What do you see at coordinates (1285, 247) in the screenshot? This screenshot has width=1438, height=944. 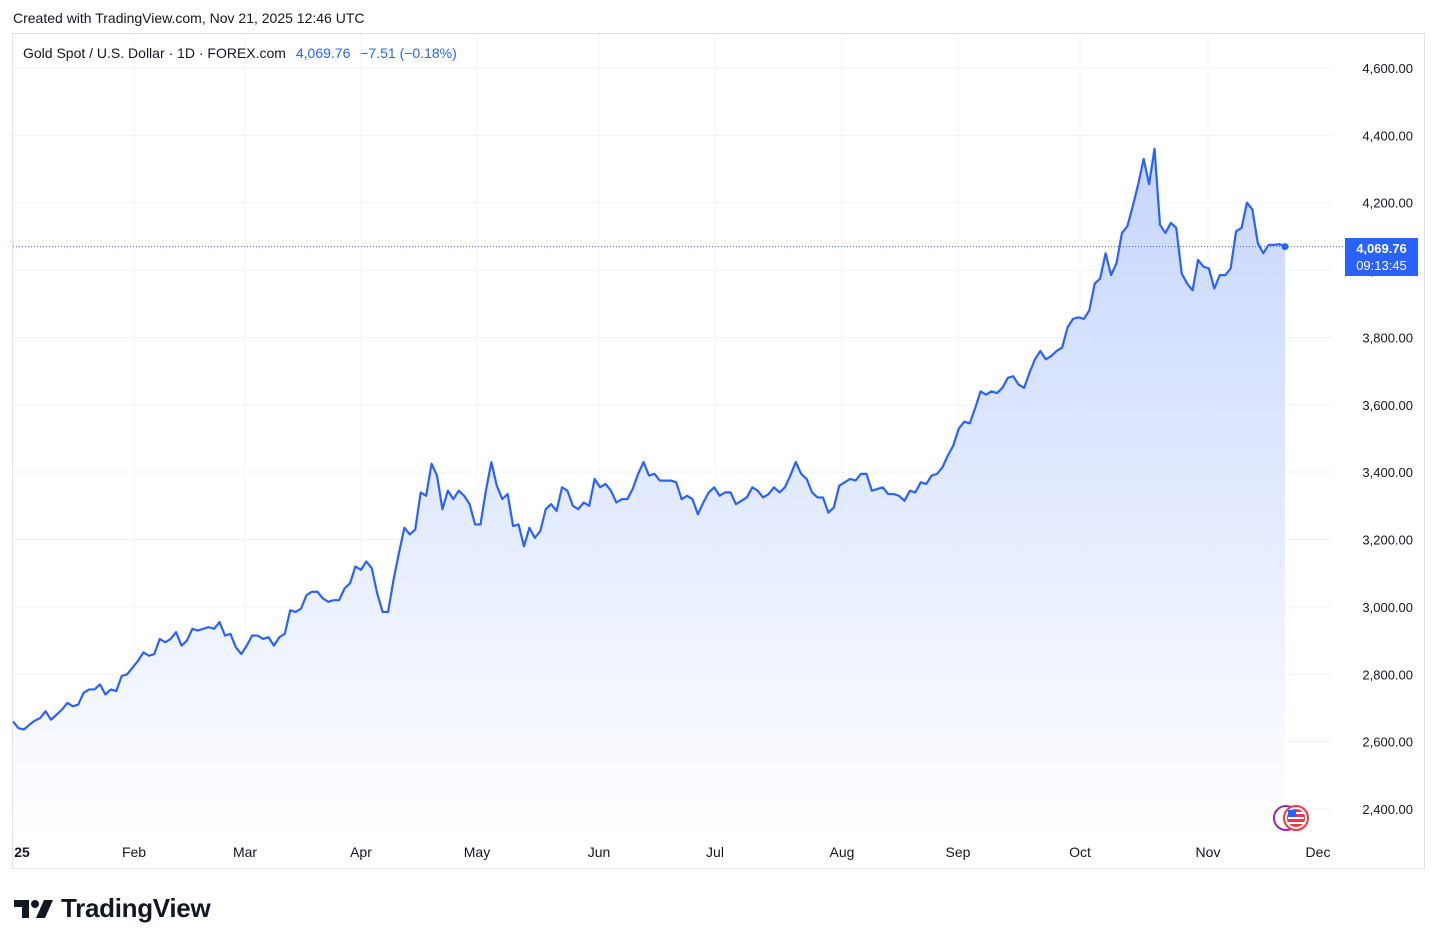 I see `last-price-dot` at bounding box center [1285, 247].